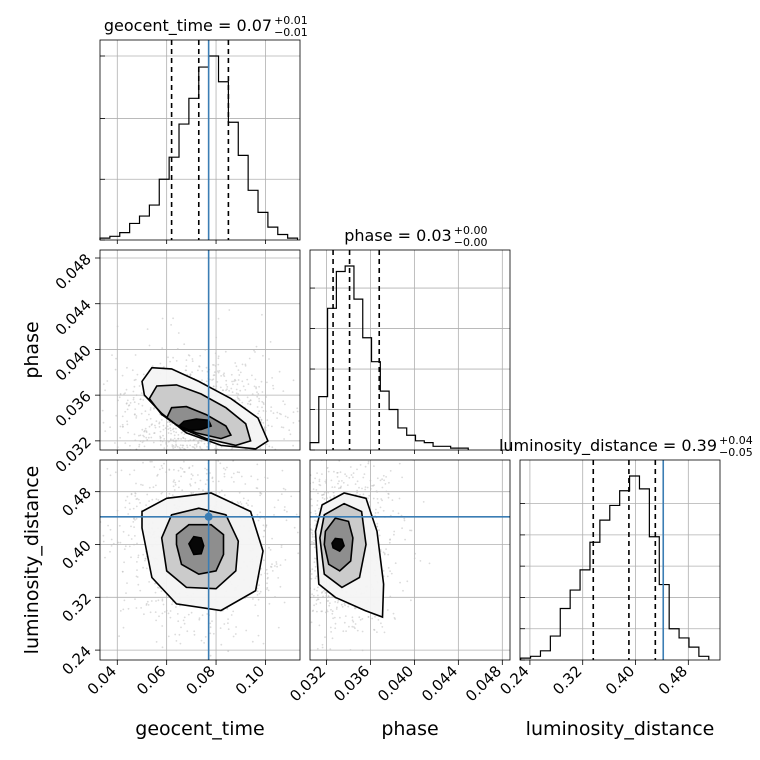  What do you see at coordinates (200, 548) in the screenshot?
I see `contour-line` at bounding box center [200, 548].